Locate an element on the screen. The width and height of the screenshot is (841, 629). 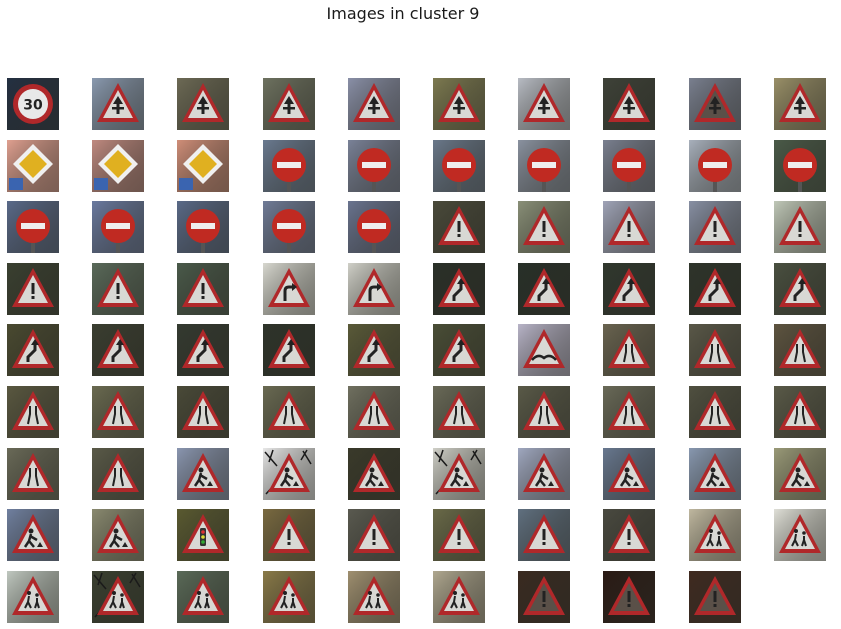
image-tile: 30 is located at coordinates (33, 104).